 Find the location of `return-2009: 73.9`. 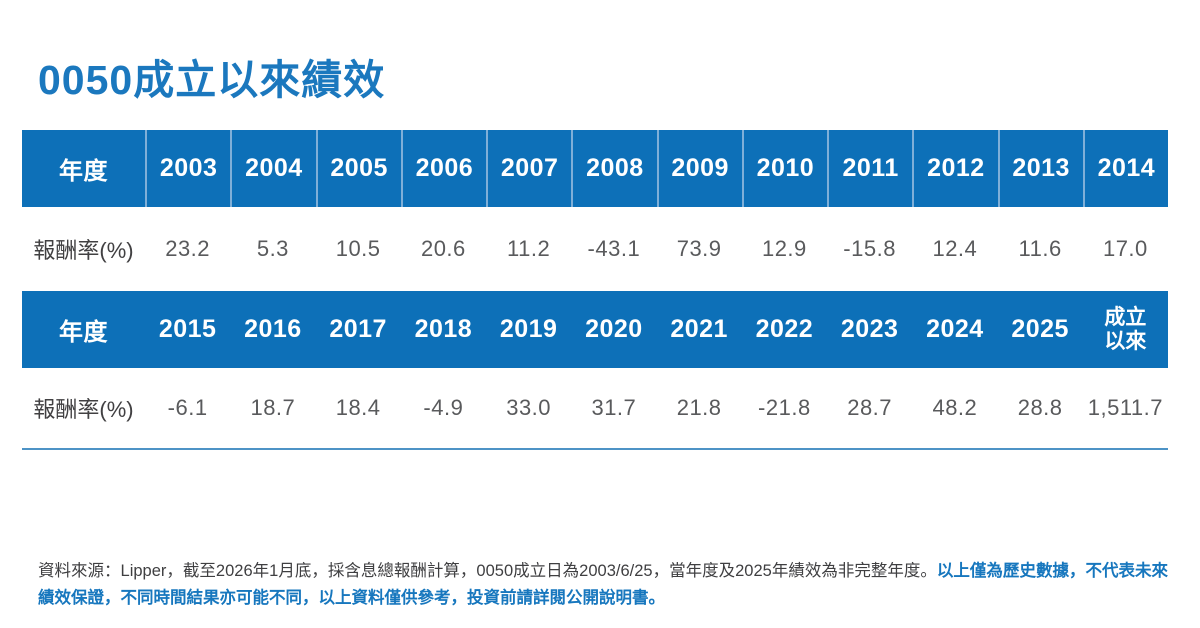

return-2009: 73.9 is located at coordinates (699, 248).